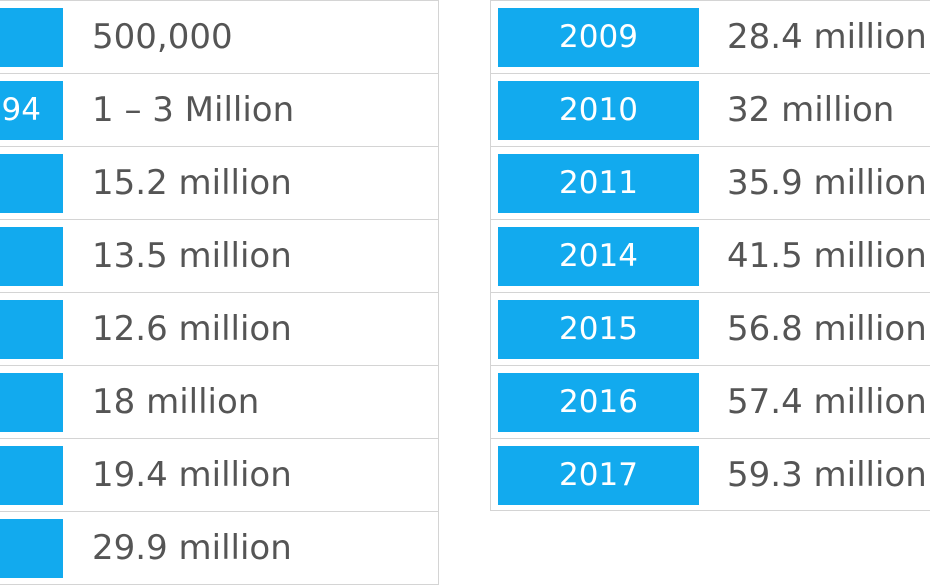 The width and height of the screenshot is (930, 585). What do you see at coordinates (192, 329) in the screenshot?
I see `value-text: 12.6 million` at bounding box center [192, 329].